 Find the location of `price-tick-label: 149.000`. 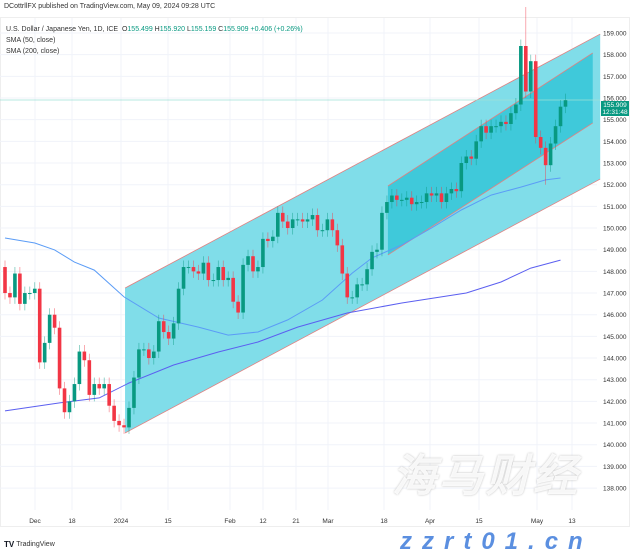

price-tick-label: 149.000 is located at coordinates (615, 250).